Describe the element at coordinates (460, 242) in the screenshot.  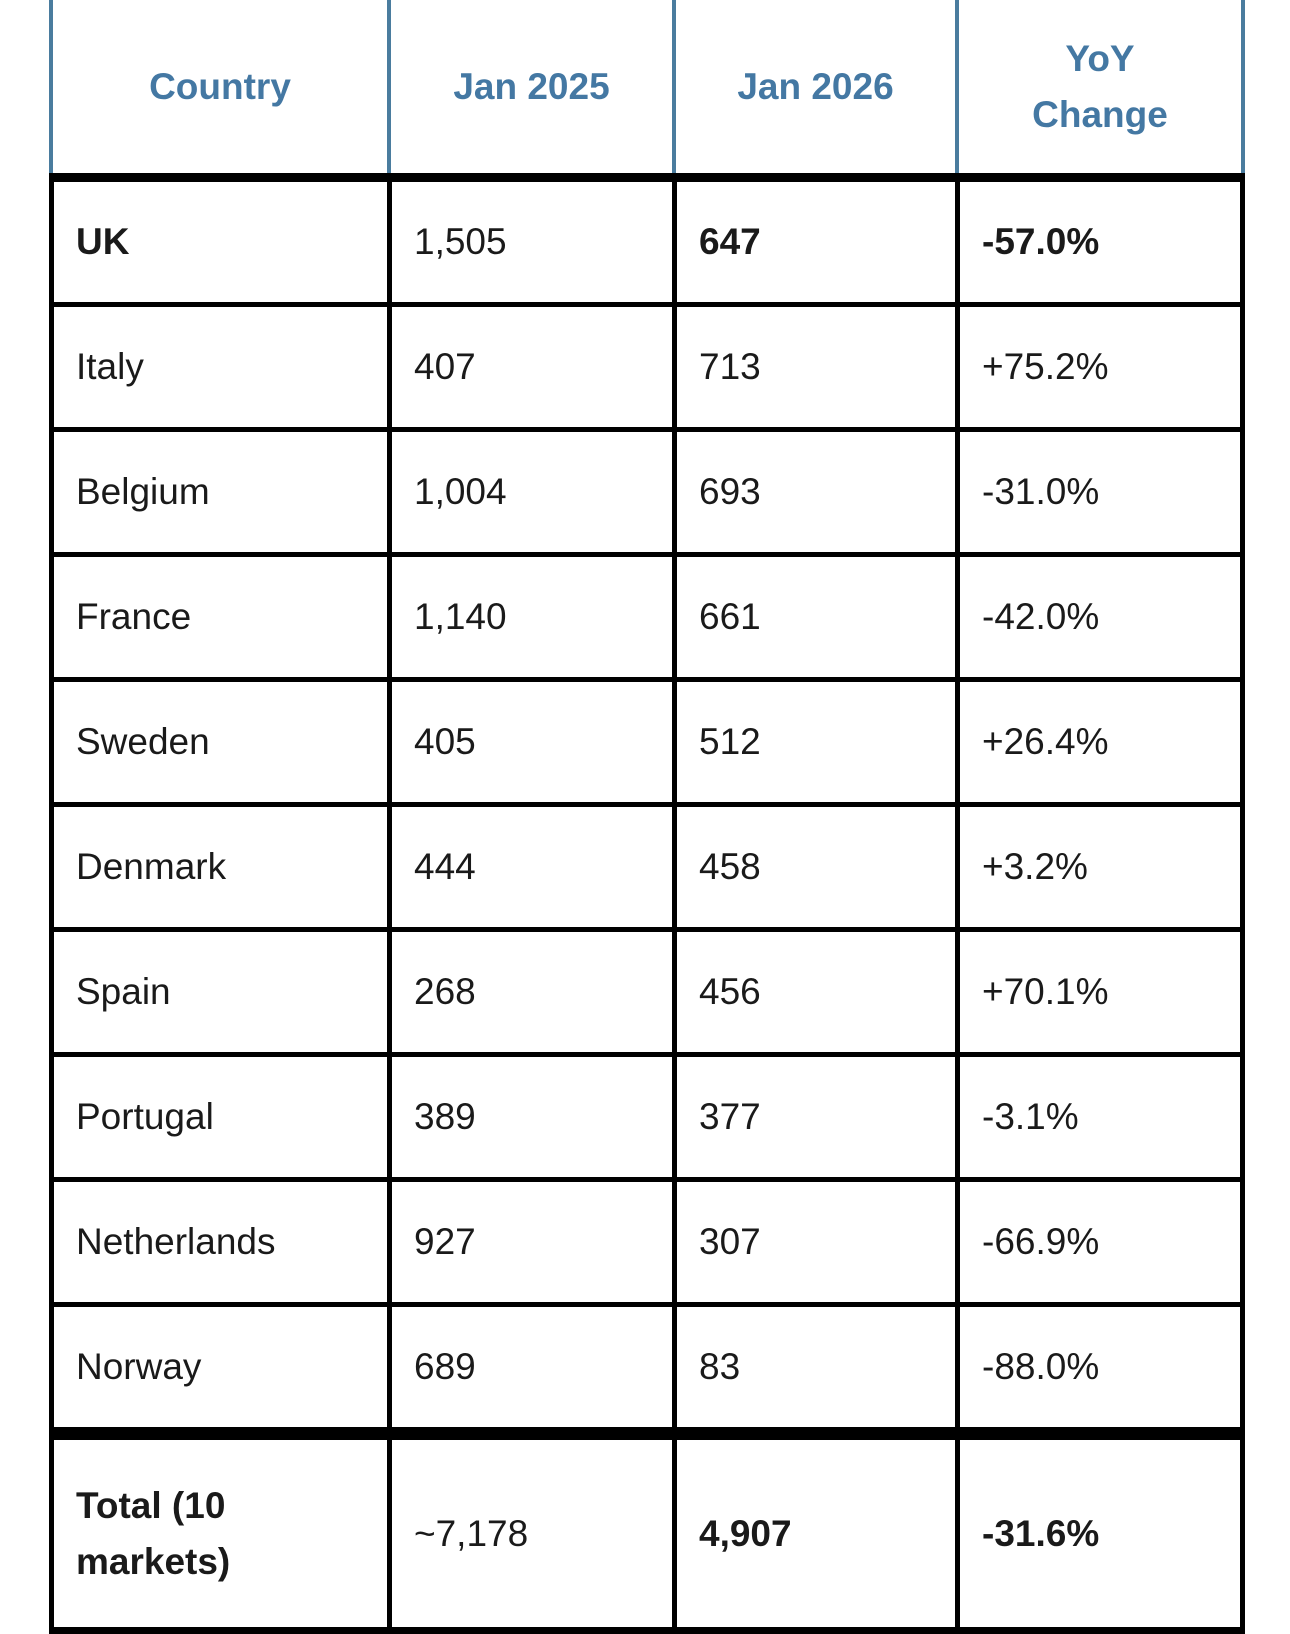
I see `cell-jan-2025-text: 1,505` at that location.